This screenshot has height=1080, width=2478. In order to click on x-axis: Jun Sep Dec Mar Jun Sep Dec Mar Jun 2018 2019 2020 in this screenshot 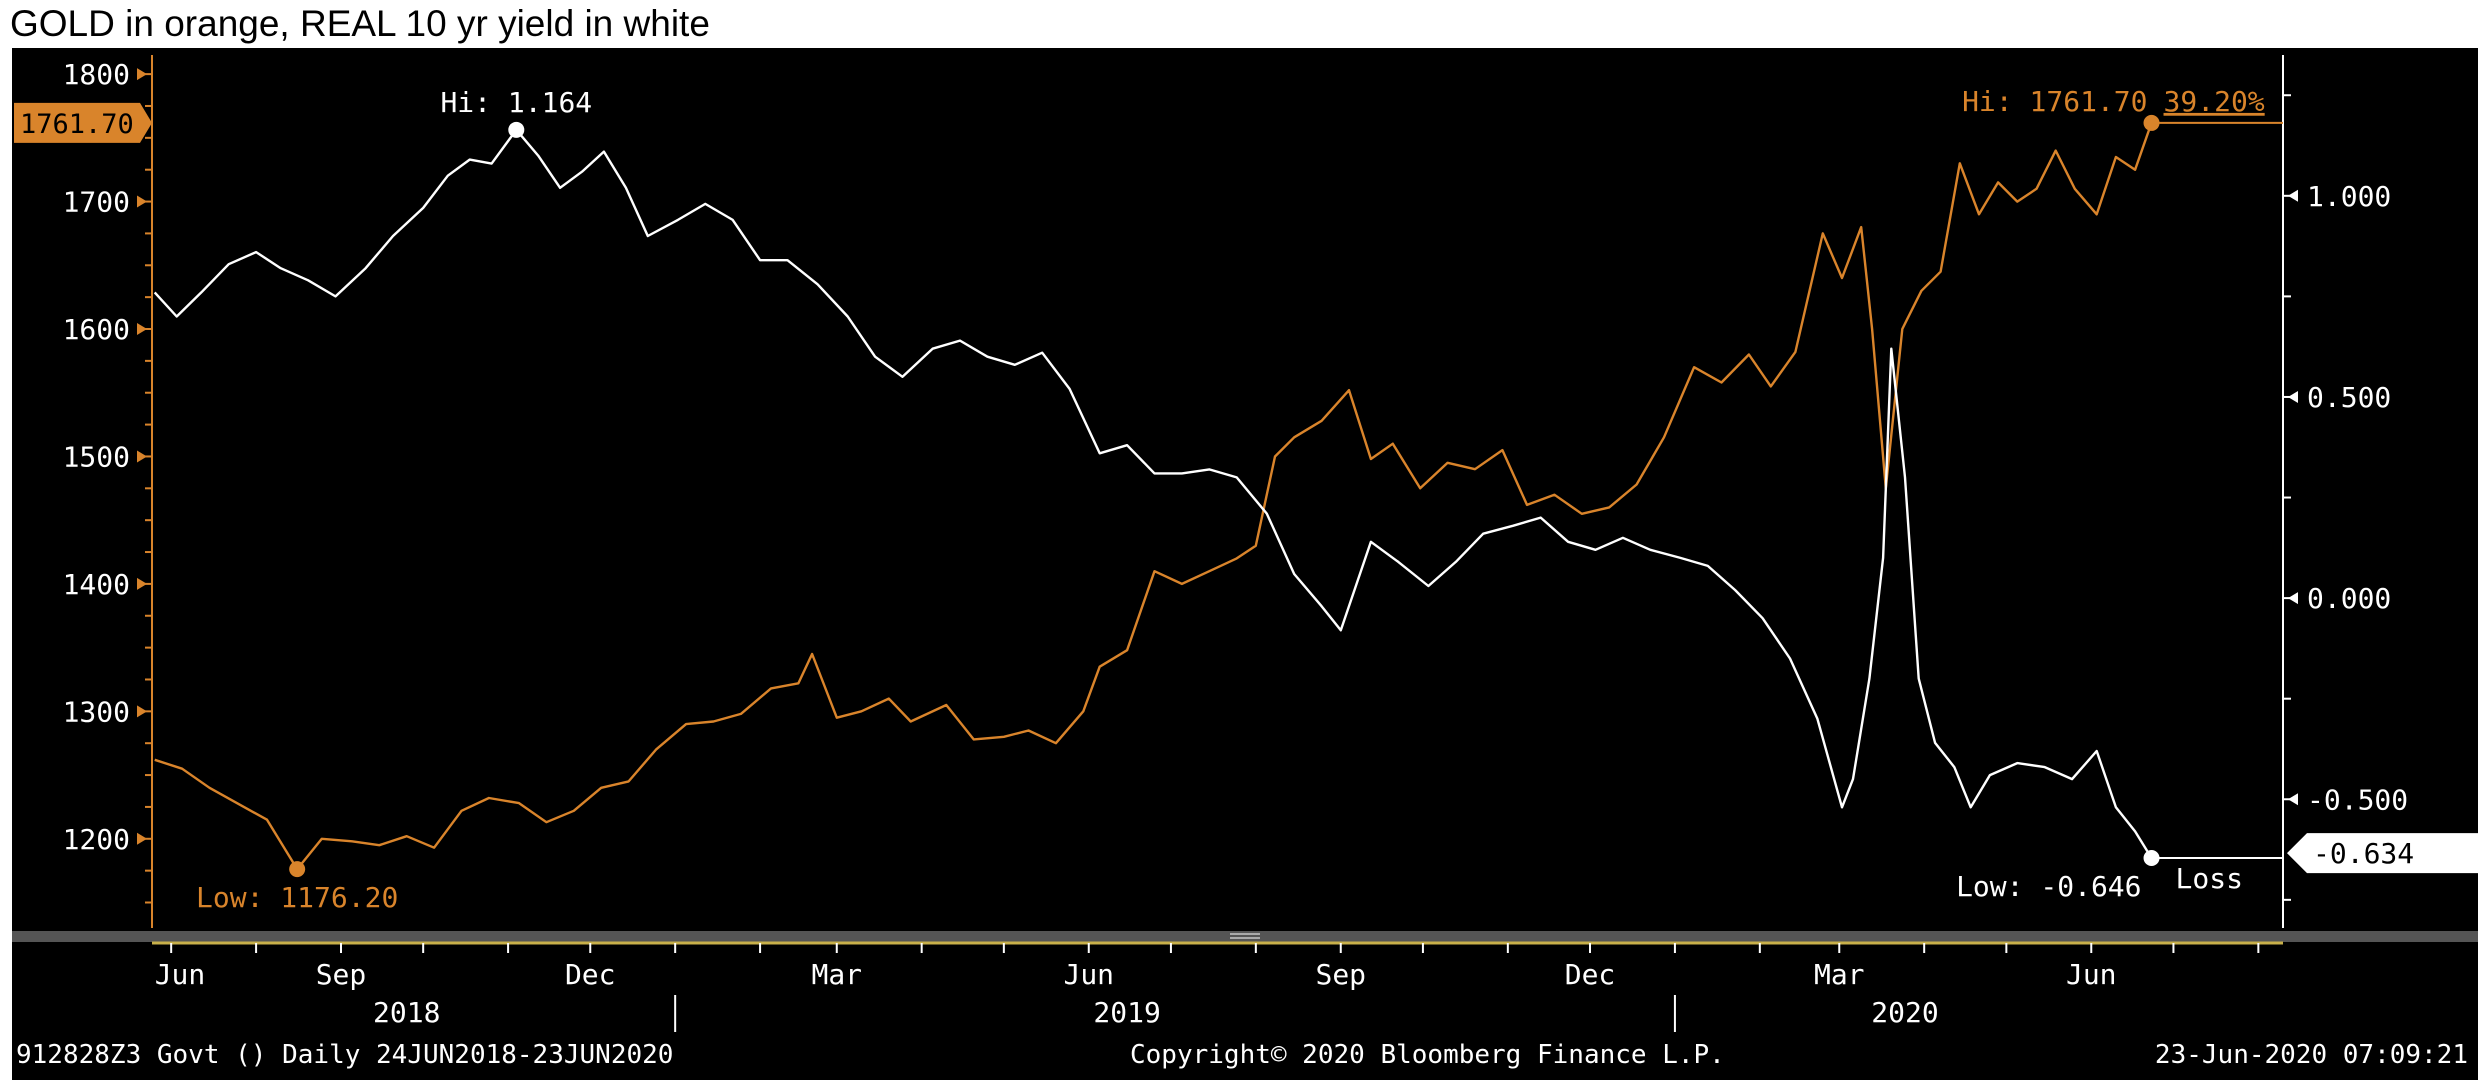, I will do `click(1245, 981)`.